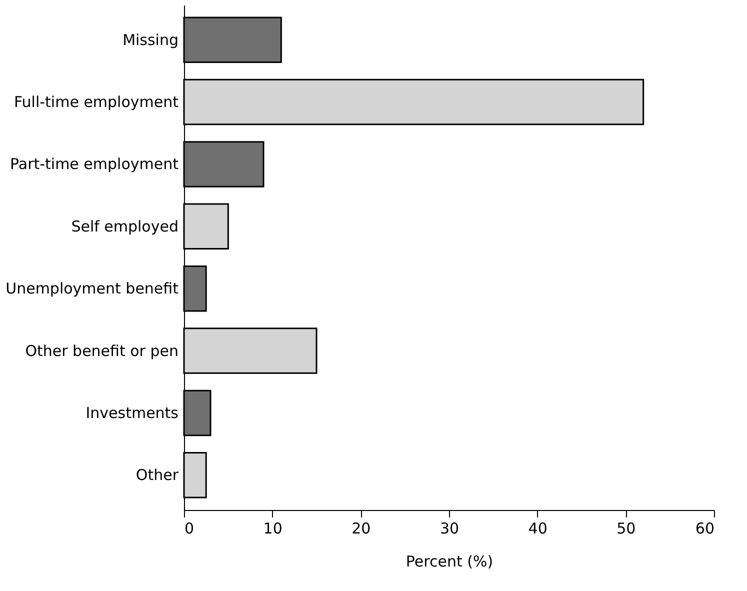  Describe the element at coordinates (704, 529) in the screenshot. I see `x-tick-label: 60` at that location.